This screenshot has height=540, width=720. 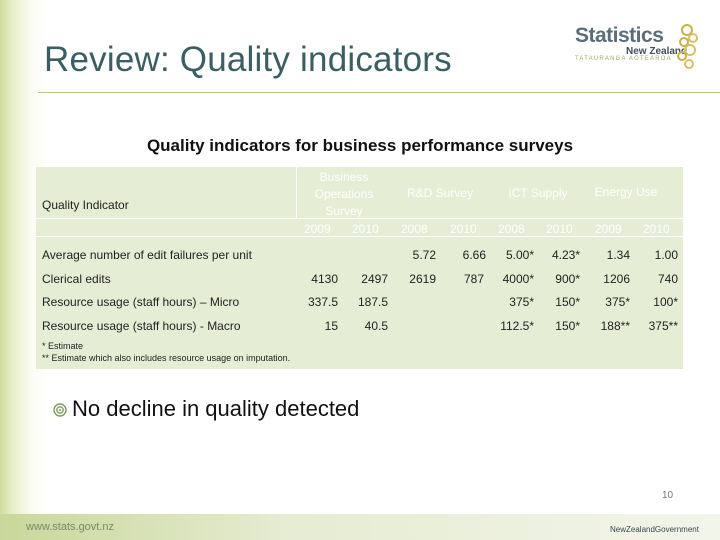 I want to click on footer-url: www.stats.govt.nz, so click(x=70, y=527).